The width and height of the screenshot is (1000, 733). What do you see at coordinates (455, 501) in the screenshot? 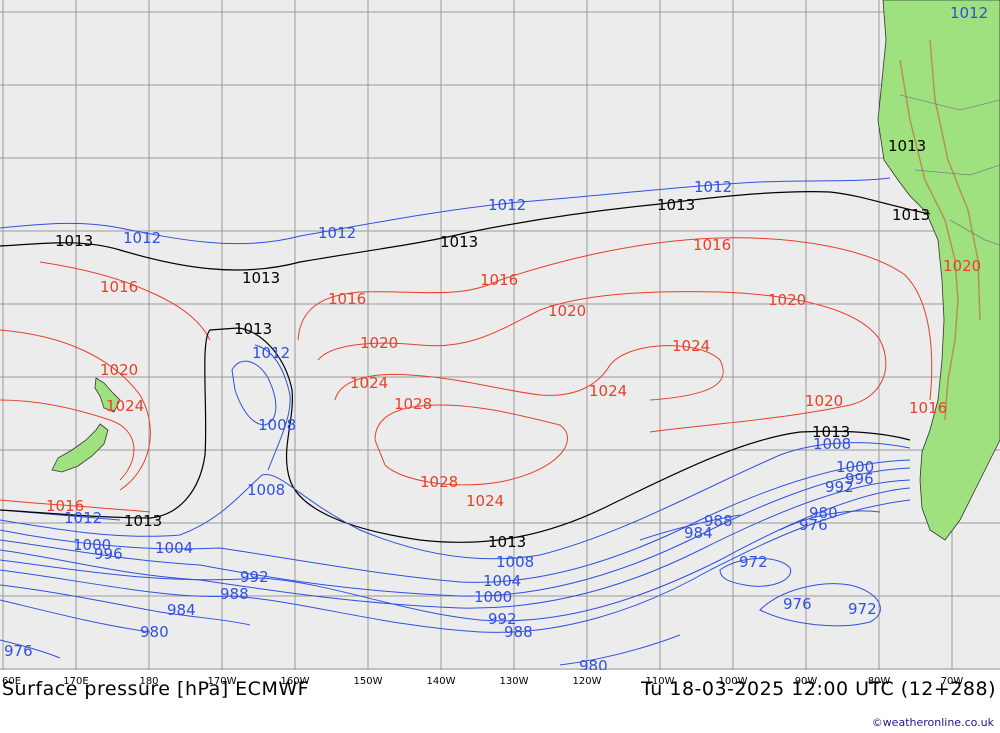
I see `isobar-1008-band` at bounding box center [455, 501].